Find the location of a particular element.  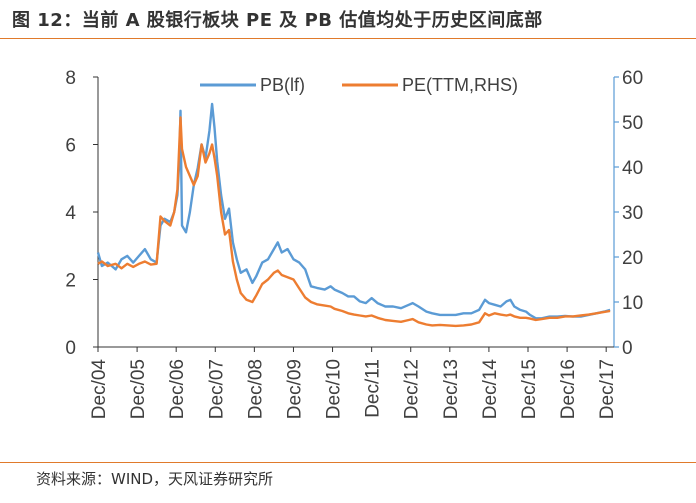

source-note: 资料来源：WIND，天风证券研究所 is located at coordinates (155, 479).